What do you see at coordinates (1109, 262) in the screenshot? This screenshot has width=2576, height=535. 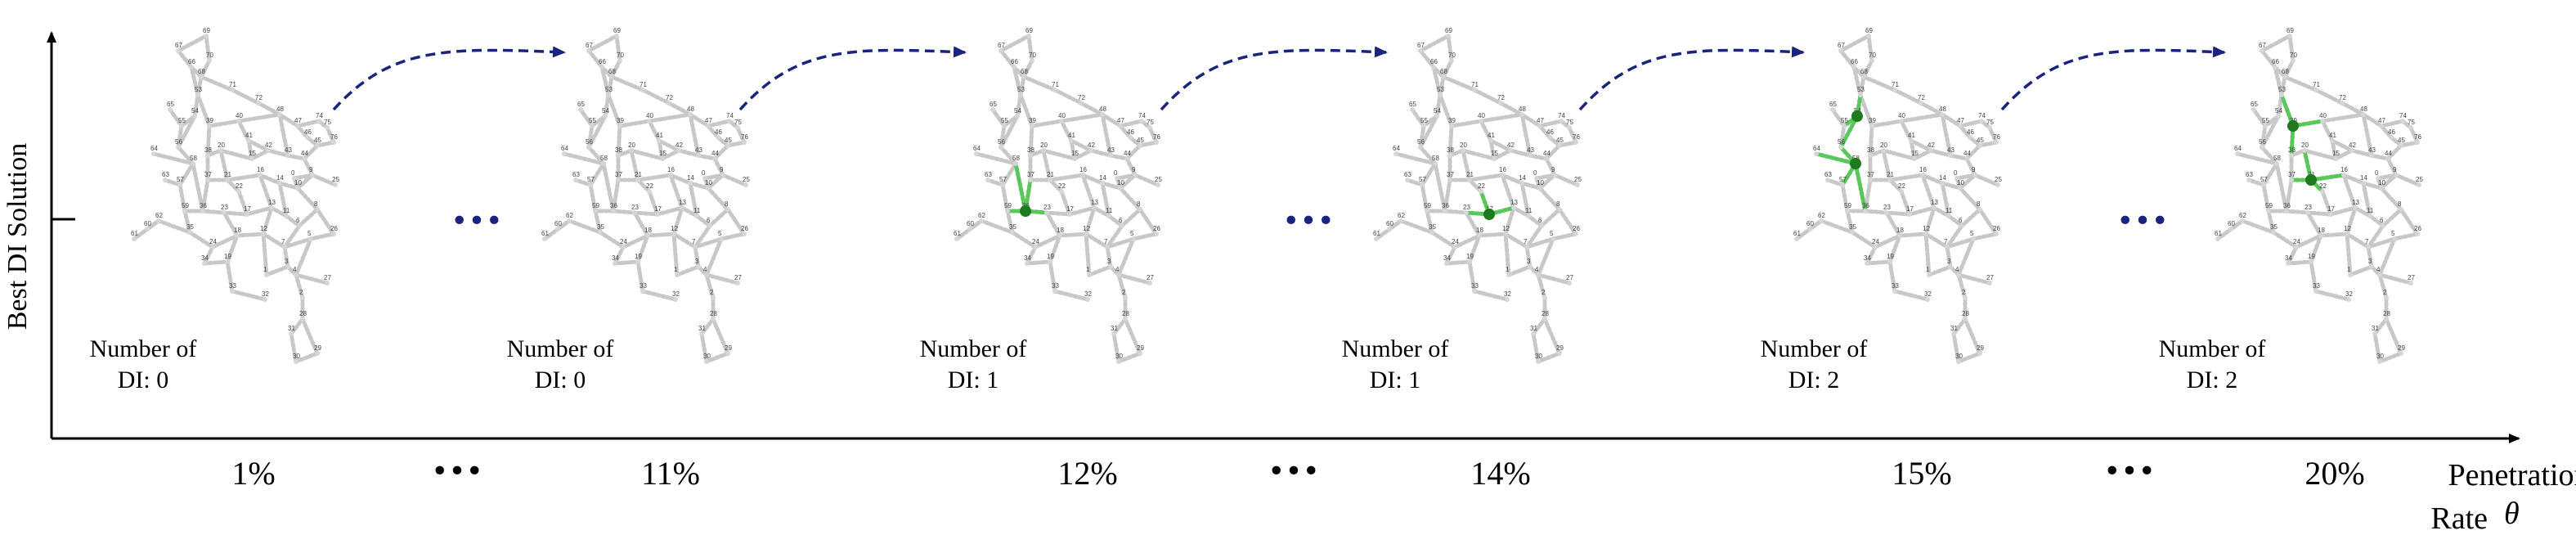 I see `node-label: 3` at bounding box center [1109, 262].